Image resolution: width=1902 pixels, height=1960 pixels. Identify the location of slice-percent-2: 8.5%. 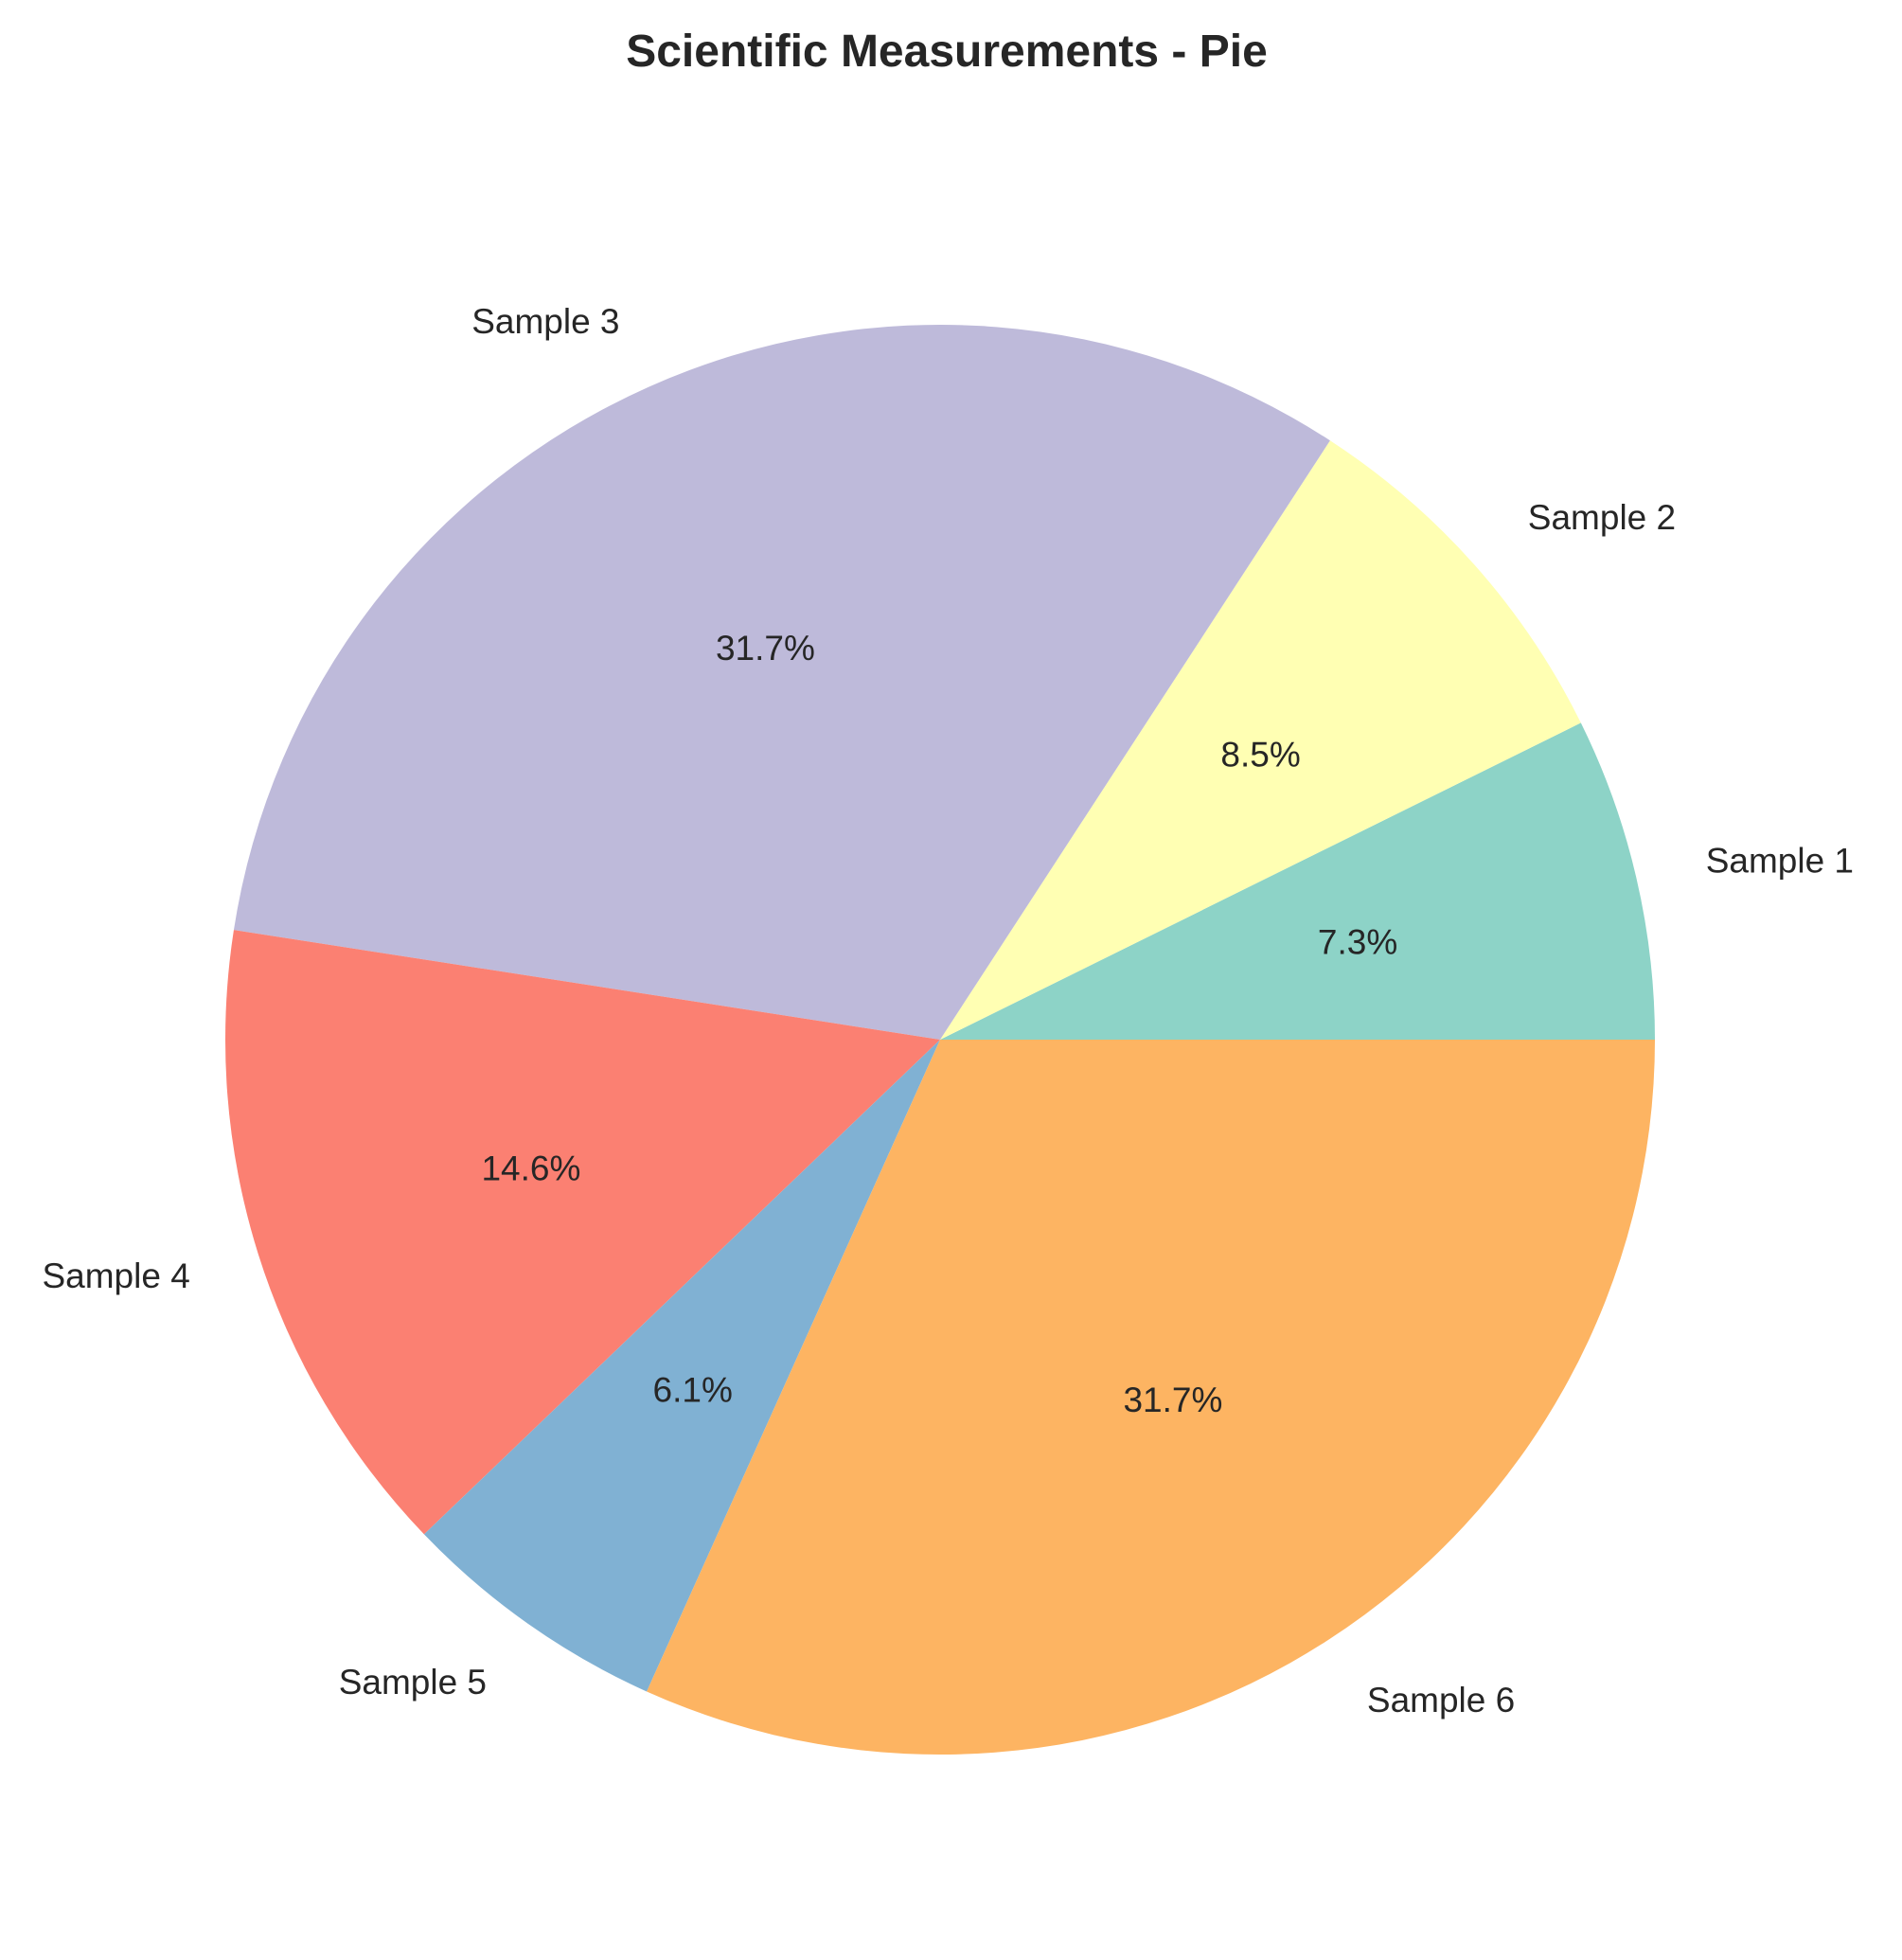
(1260, 755).